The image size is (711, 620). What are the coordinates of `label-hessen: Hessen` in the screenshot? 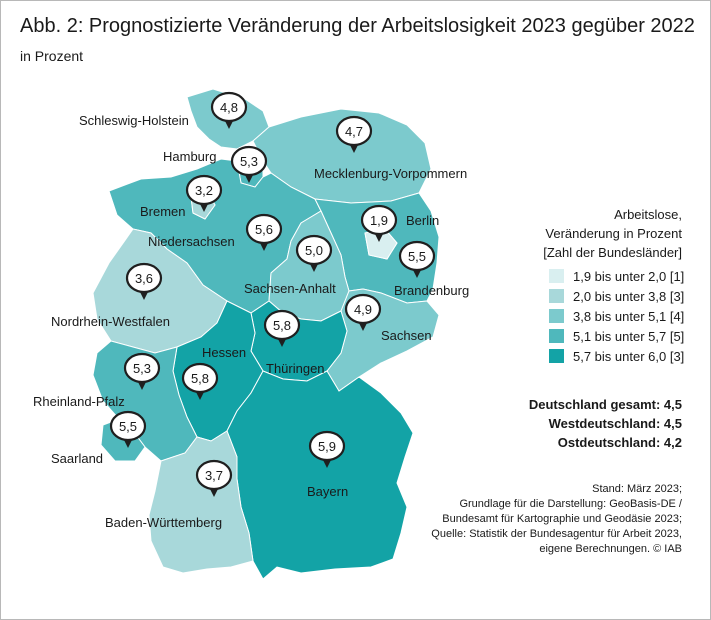 It's located at (224, 352).